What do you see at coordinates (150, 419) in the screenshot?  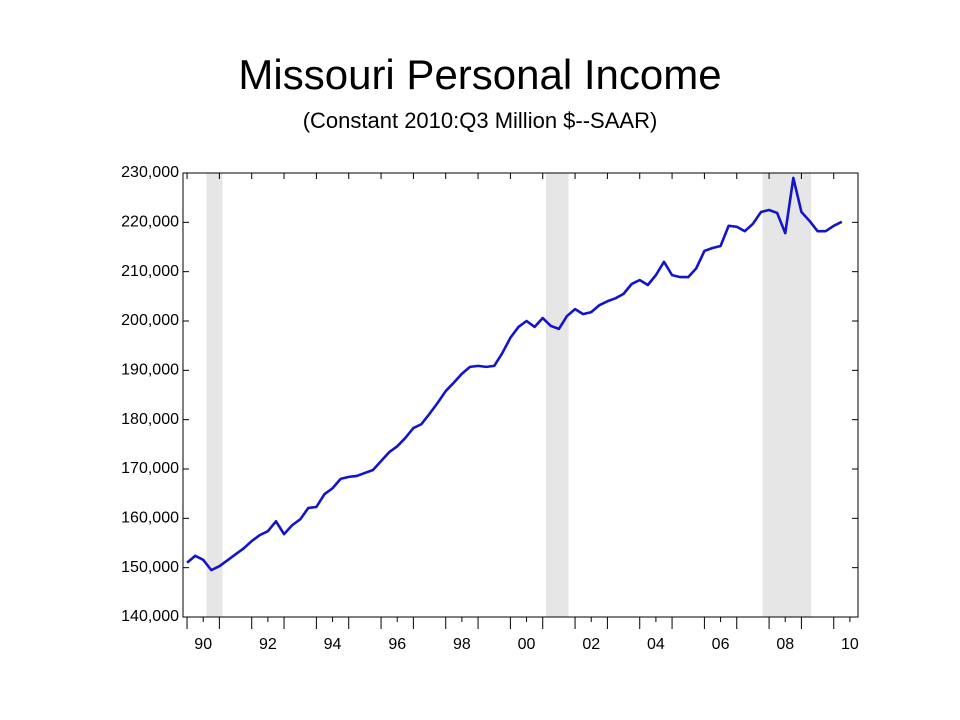 I see `y-tick-label: 180,000` at bounding box center [150, 419].